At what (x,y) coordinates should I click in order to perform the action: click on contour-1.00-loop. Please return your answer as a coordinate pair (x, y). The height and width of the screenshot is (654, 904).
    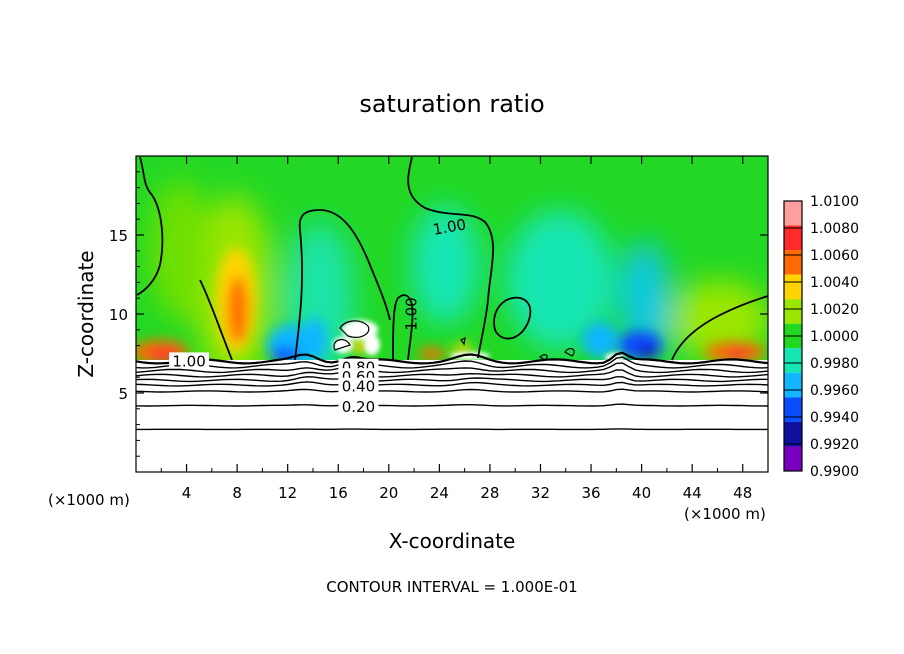
    Looking at the image, I should click on (512, 318).